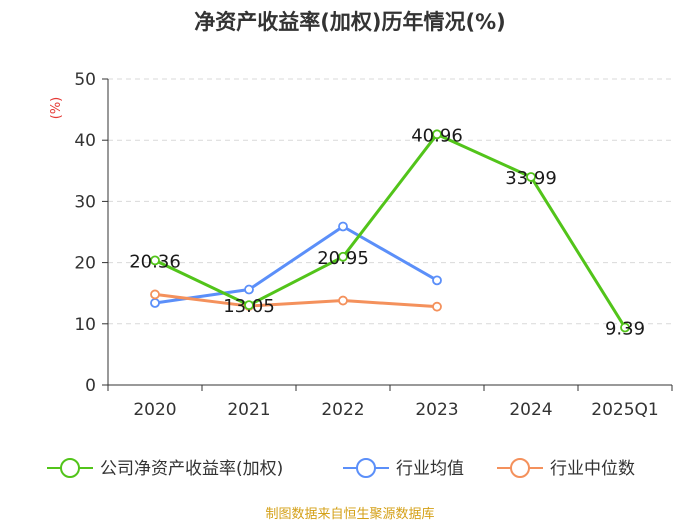 This screenshot has width=700, height=525. Describe the element at coordinates (85, 325) in the screenshot. I see `y-tick-label-10: 10` at that location.